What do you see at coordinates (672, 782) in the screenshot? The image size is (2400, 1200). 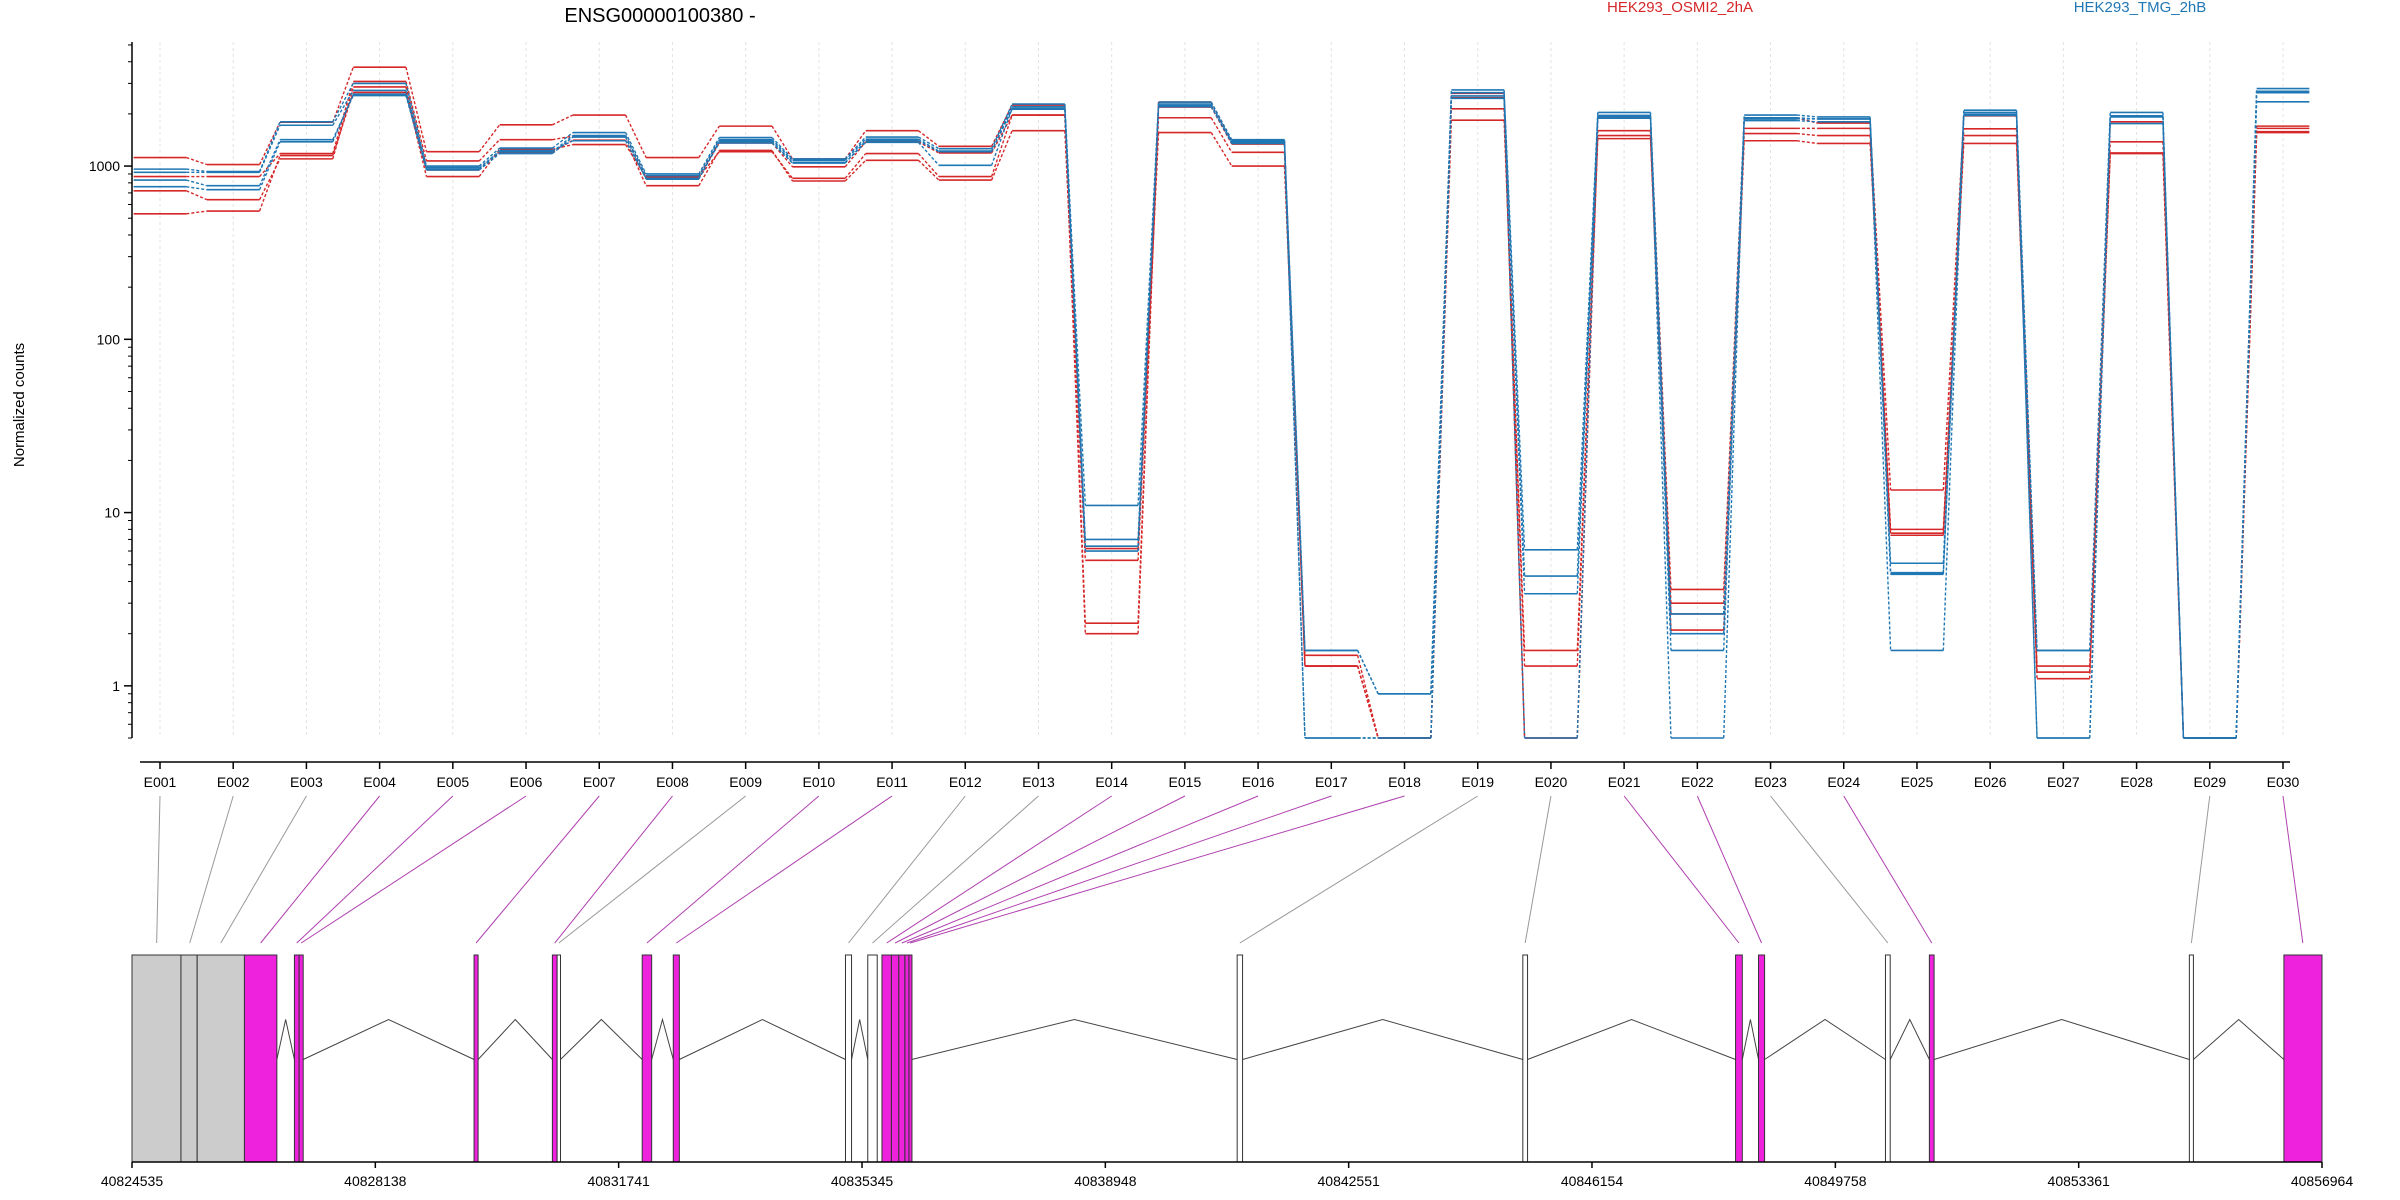 I see `x-tick-label-e008: E008` at bounding box center [672, 782].